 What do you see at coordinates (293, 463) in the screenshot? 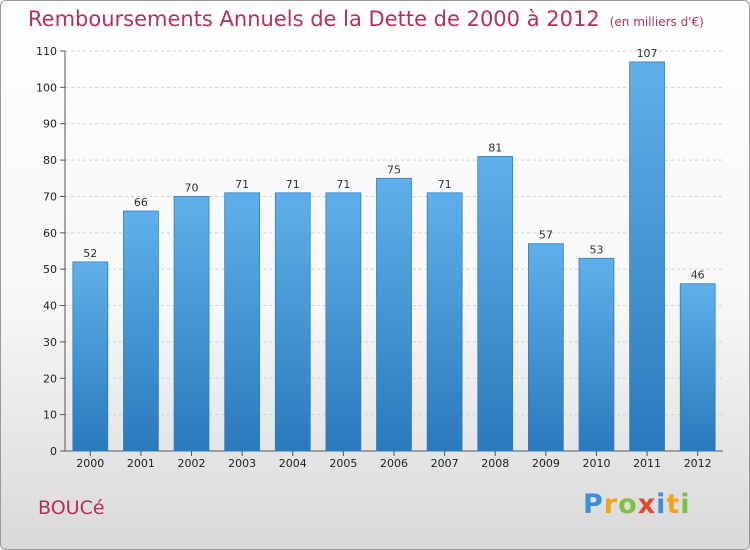
I see `x-tick-label: 2004` at bounding box center [293, 463].